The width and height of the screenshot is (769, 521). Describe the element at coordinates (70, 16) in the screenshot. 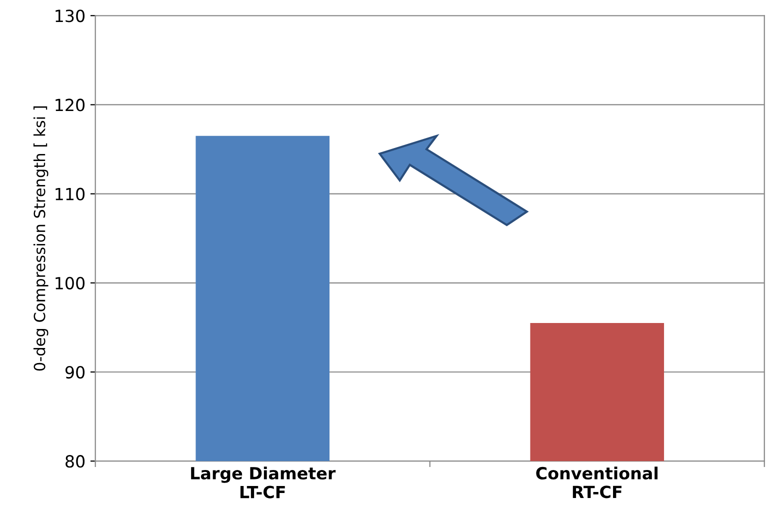

I see `y-tick-label: 130` at that location.